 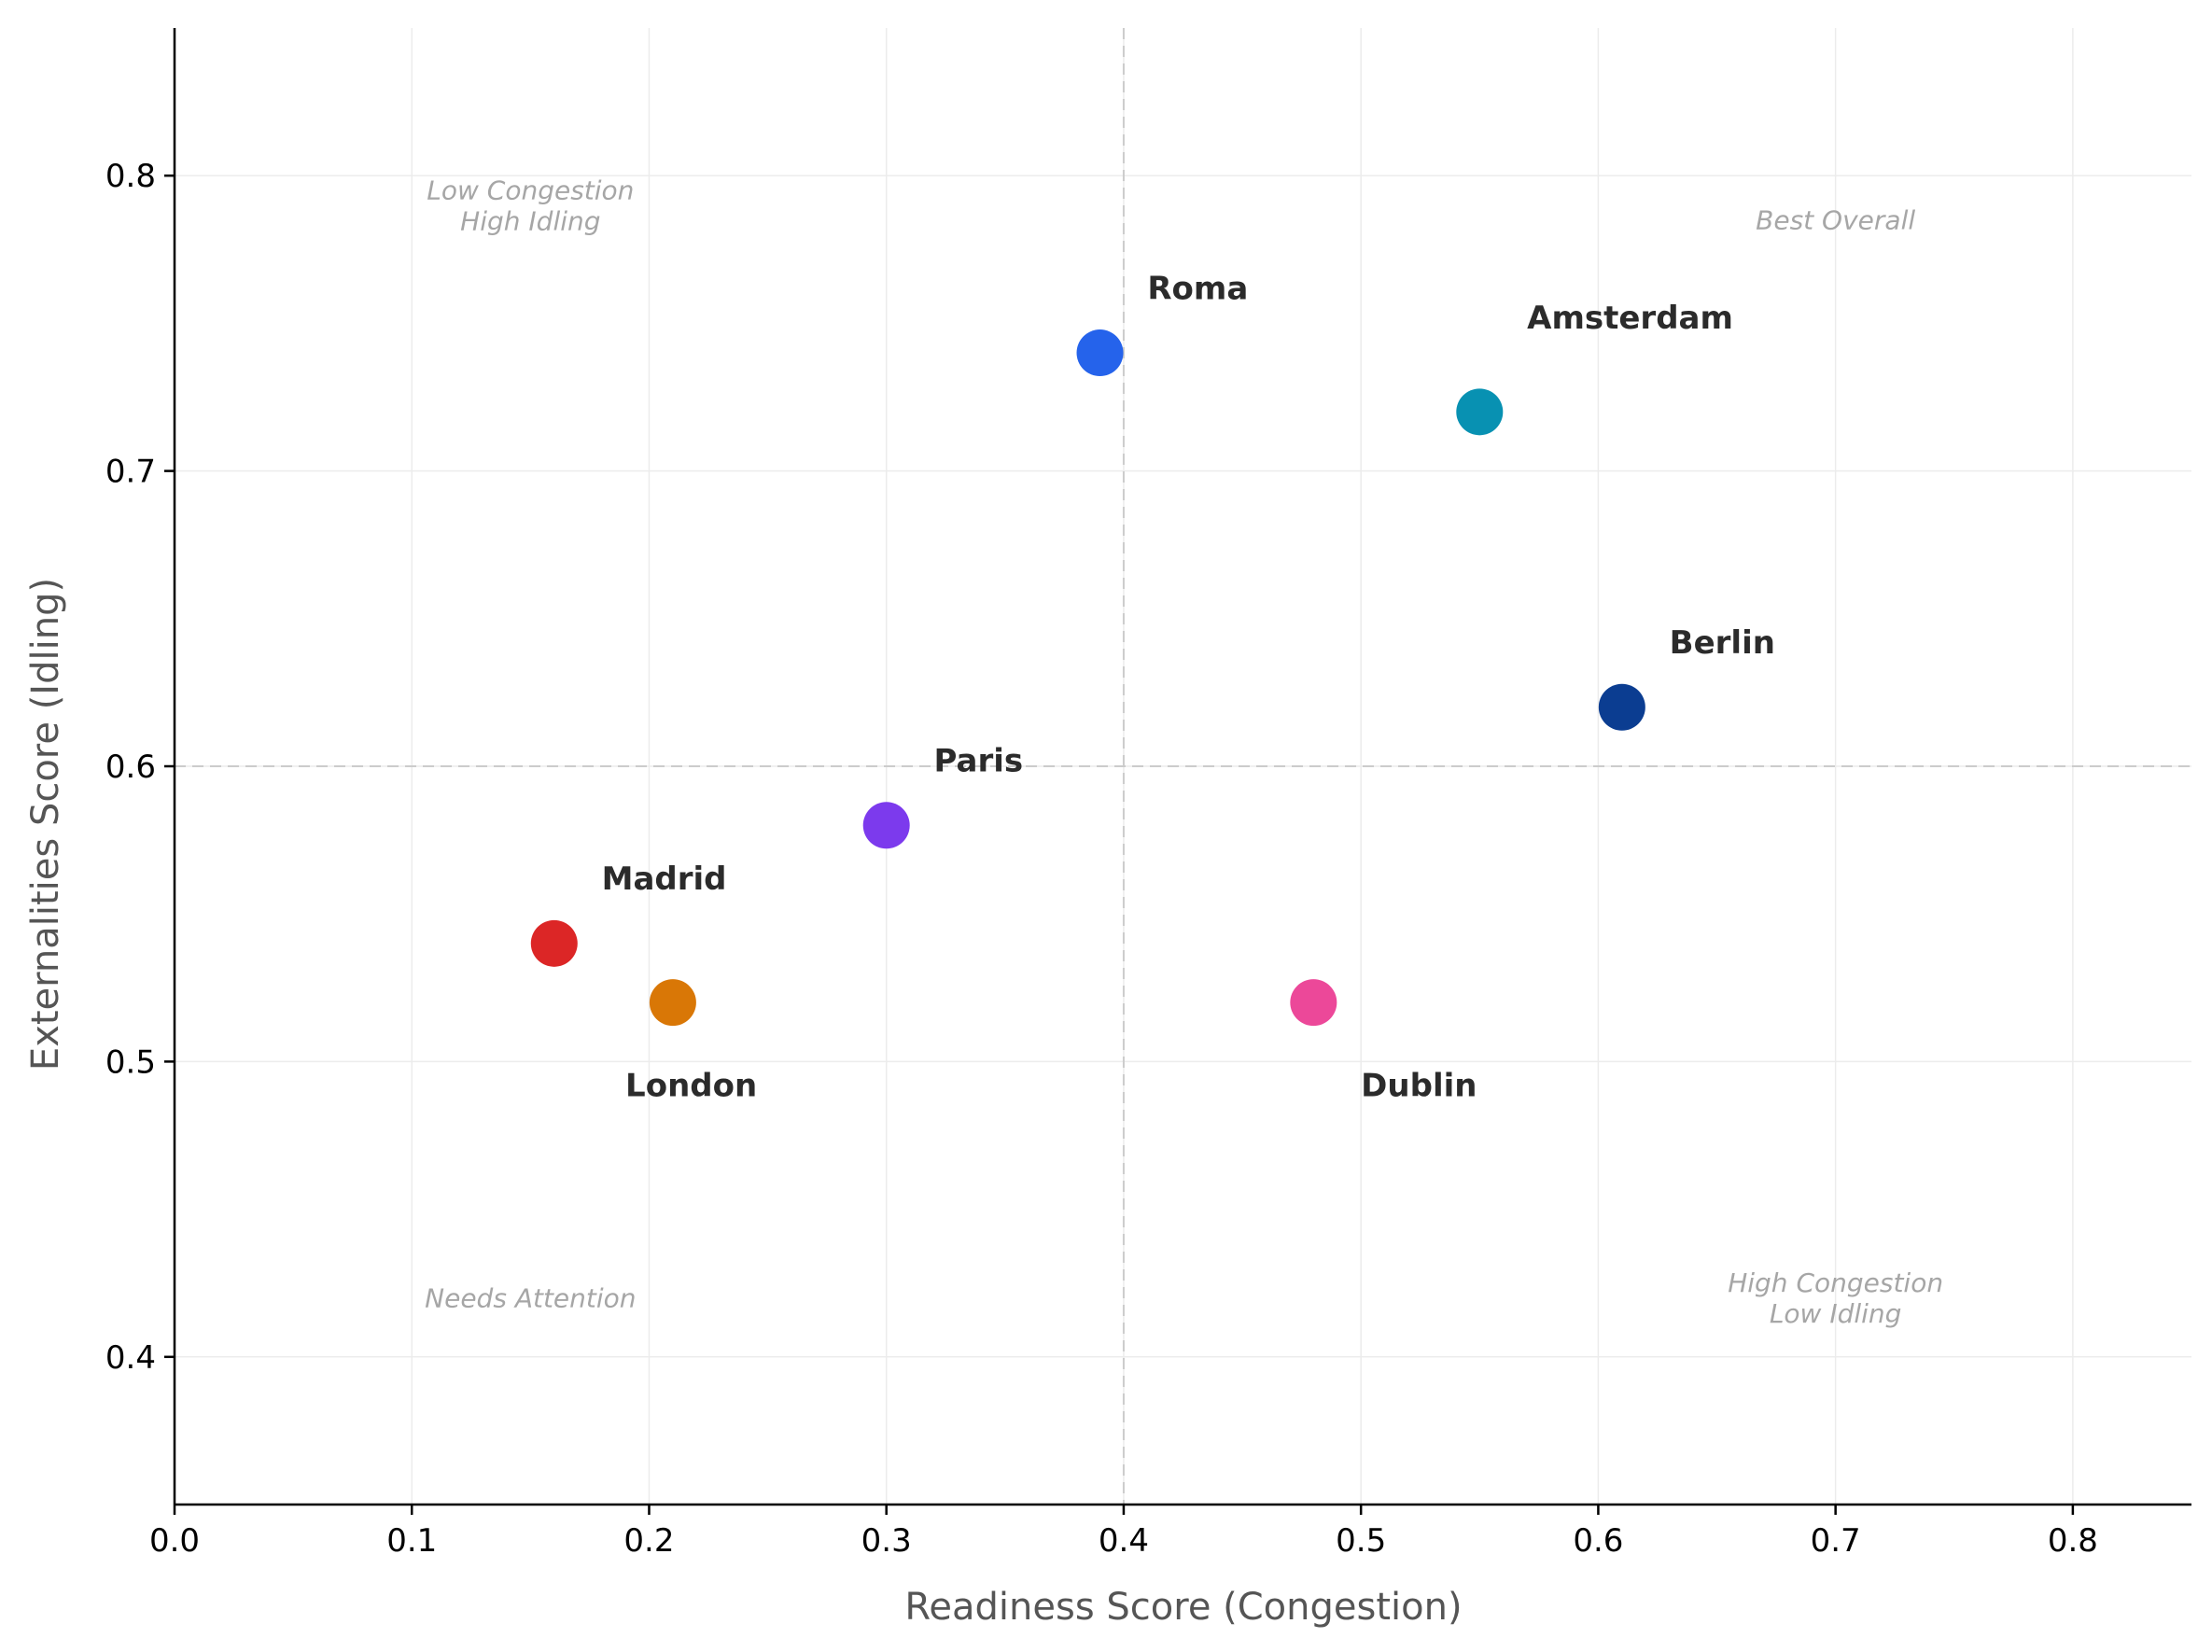 I want to click on y-tick-label: 0.5, so click(x=130, y=1062).